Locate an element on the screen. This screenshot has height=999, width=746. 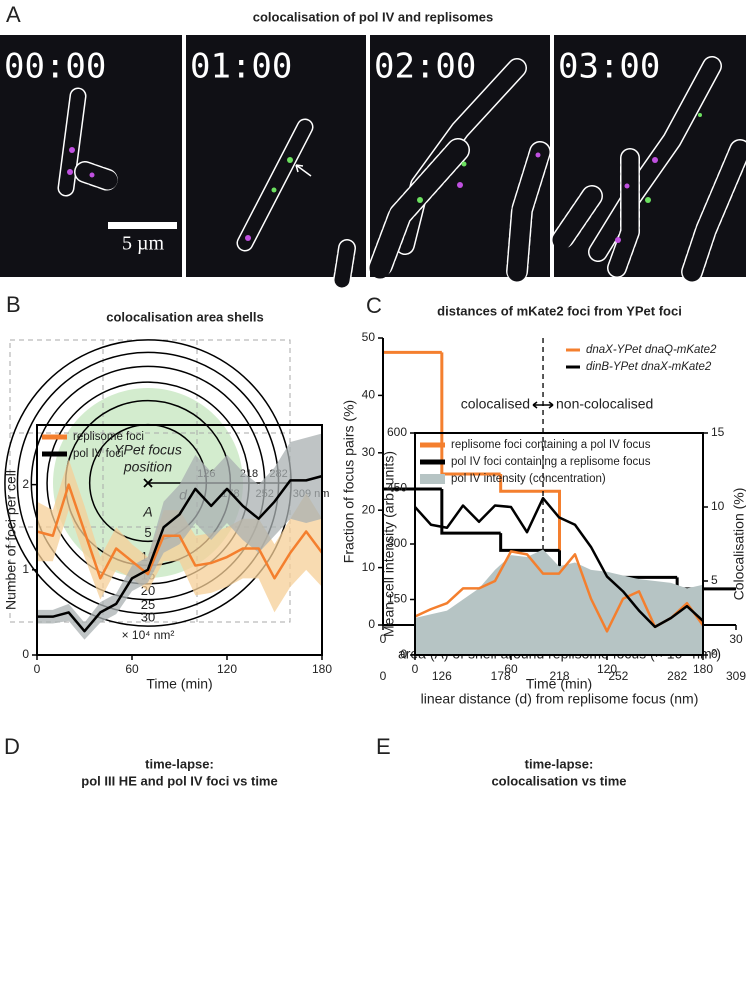
legend-swatch is located at coordinates (432, 479).